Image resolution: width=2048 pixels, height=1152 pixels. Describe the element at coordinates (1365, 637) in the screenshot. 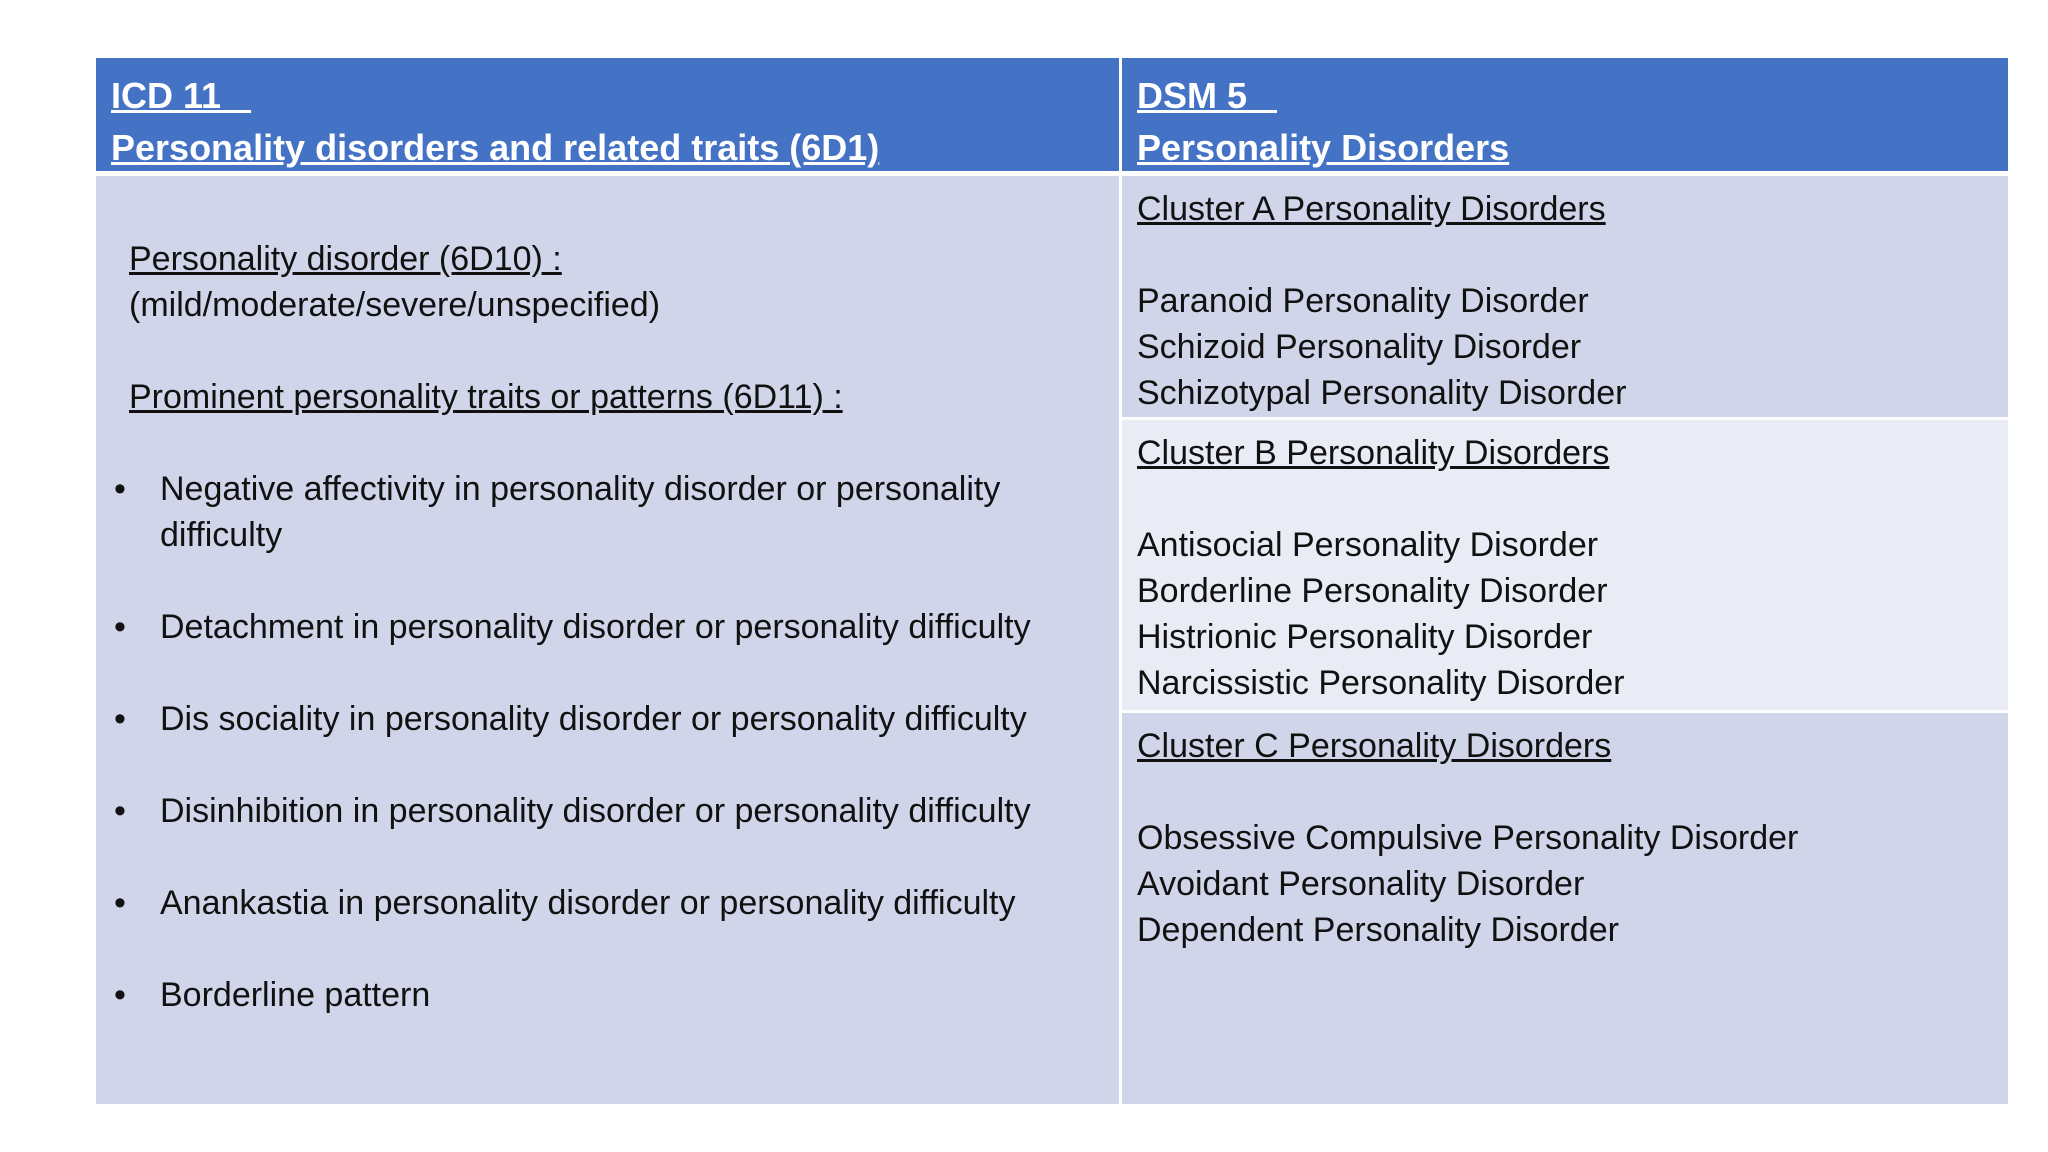

I see `list-item: Histrionic Personality Disorder` at that location.